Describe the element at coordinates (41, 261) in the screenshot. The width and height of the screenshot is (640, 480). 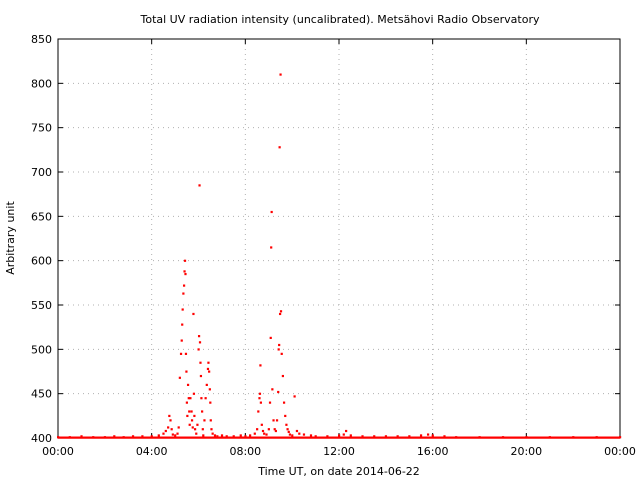
I see `y-tick-label: 600` at that location.